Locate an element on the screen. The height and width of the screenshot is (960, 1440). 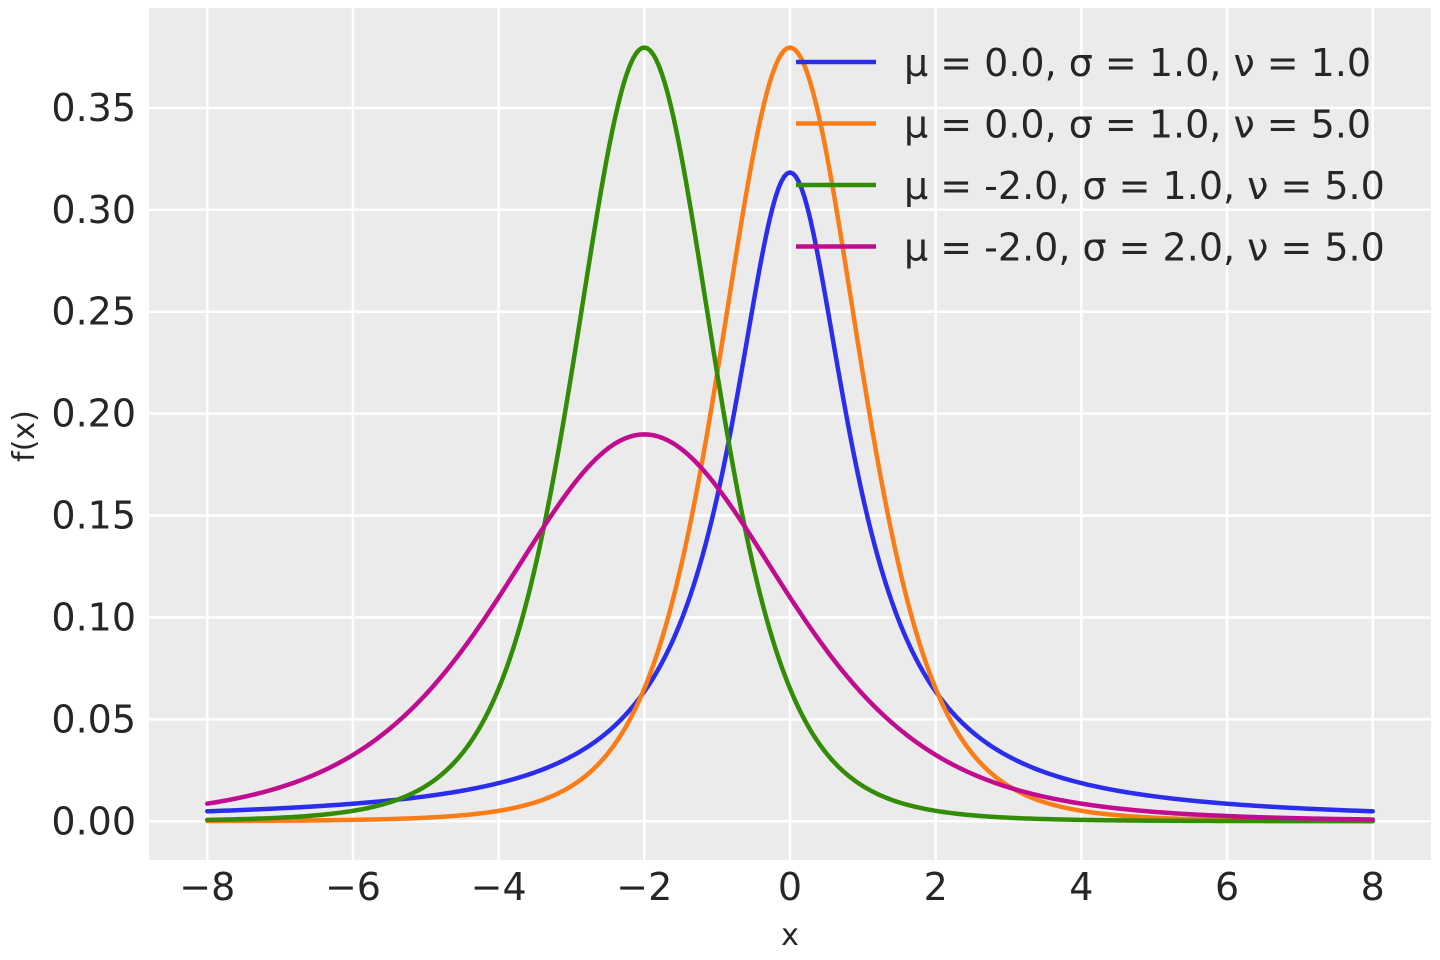
y-tick-label: 0.00 is located at coordinates (93, 821).